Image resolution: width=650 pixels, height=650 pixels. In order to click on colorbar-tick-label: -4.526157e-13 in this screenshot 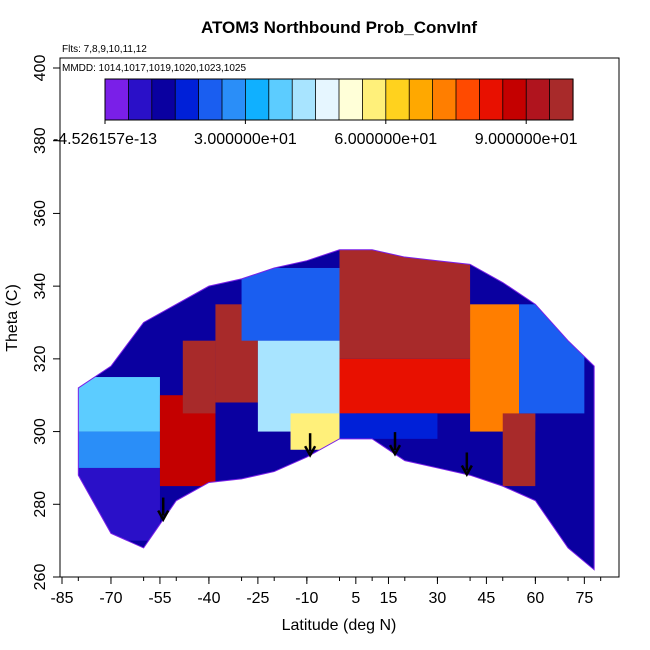, I will do `click(105, 139)`.